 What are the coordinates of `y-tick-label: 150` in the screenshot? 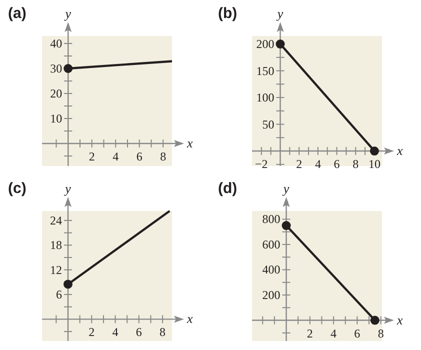 It's located at (265, 71).